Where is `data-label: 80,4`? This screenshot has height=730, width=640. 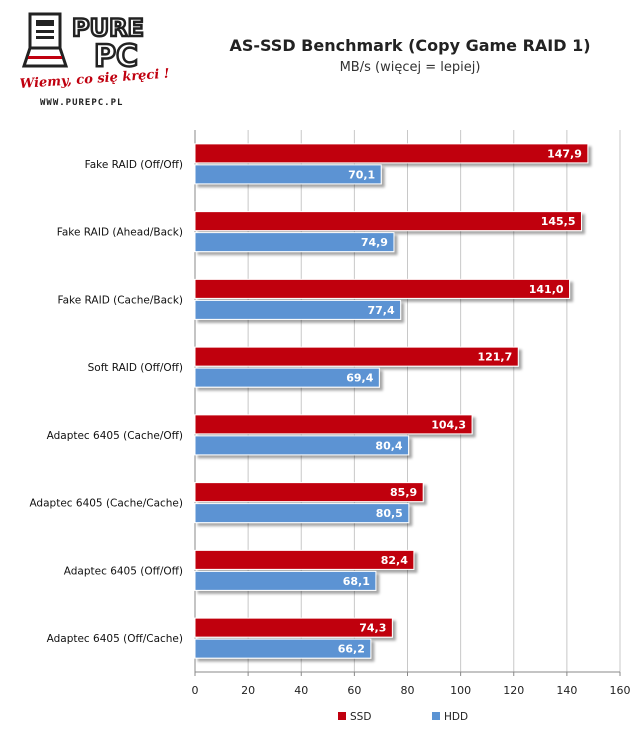 data-label: 80,4 is located at coordinates (388, 445).